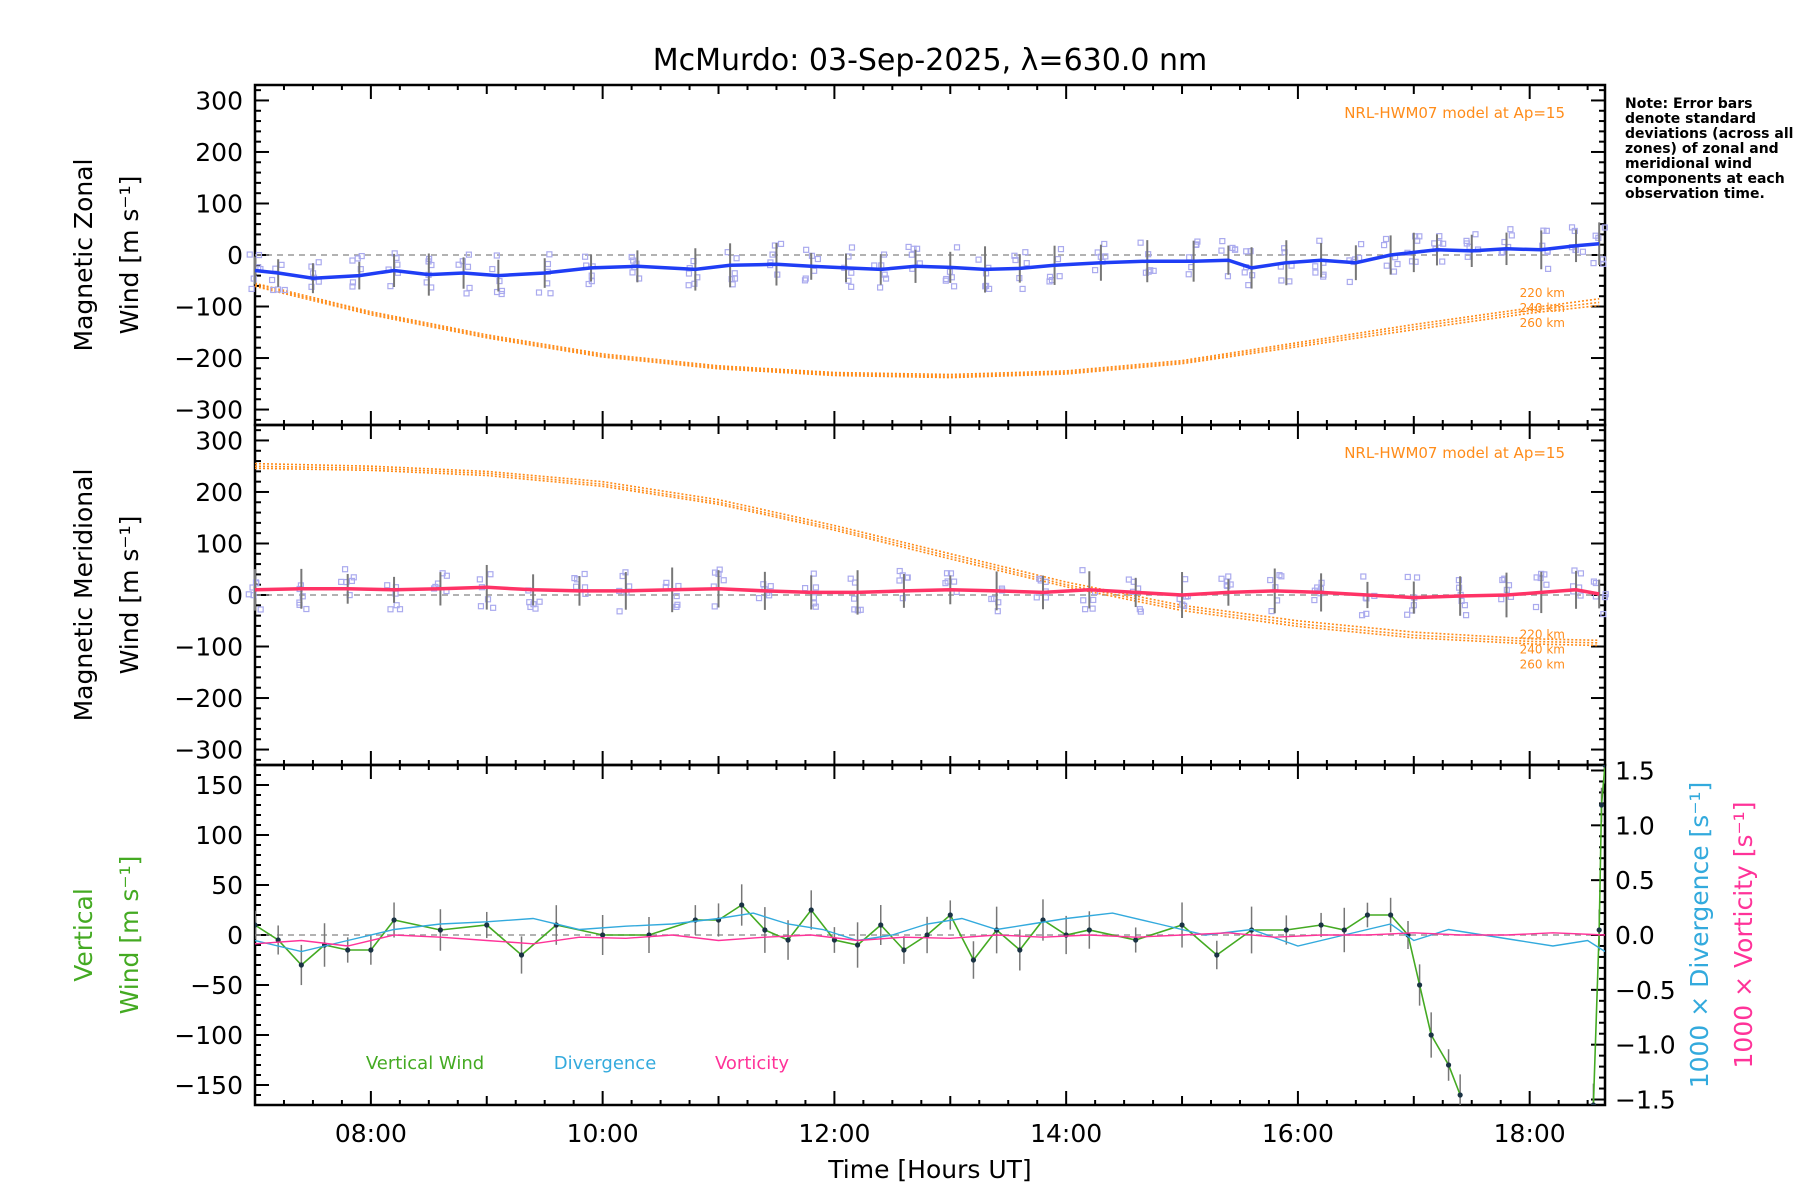 The image size is (1800, 1200). I want to click on vorticity-axis-label: 1000 × Vorticity [s⁻¹], so click(1743, 935).